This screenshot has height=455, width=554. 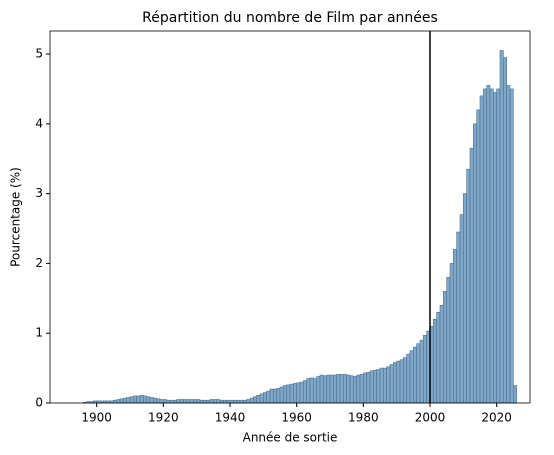 What do you see at coordinates (430, 418) in the screenshot?
I see `x-tick-label: 2000` at bounding box center [430, 418].